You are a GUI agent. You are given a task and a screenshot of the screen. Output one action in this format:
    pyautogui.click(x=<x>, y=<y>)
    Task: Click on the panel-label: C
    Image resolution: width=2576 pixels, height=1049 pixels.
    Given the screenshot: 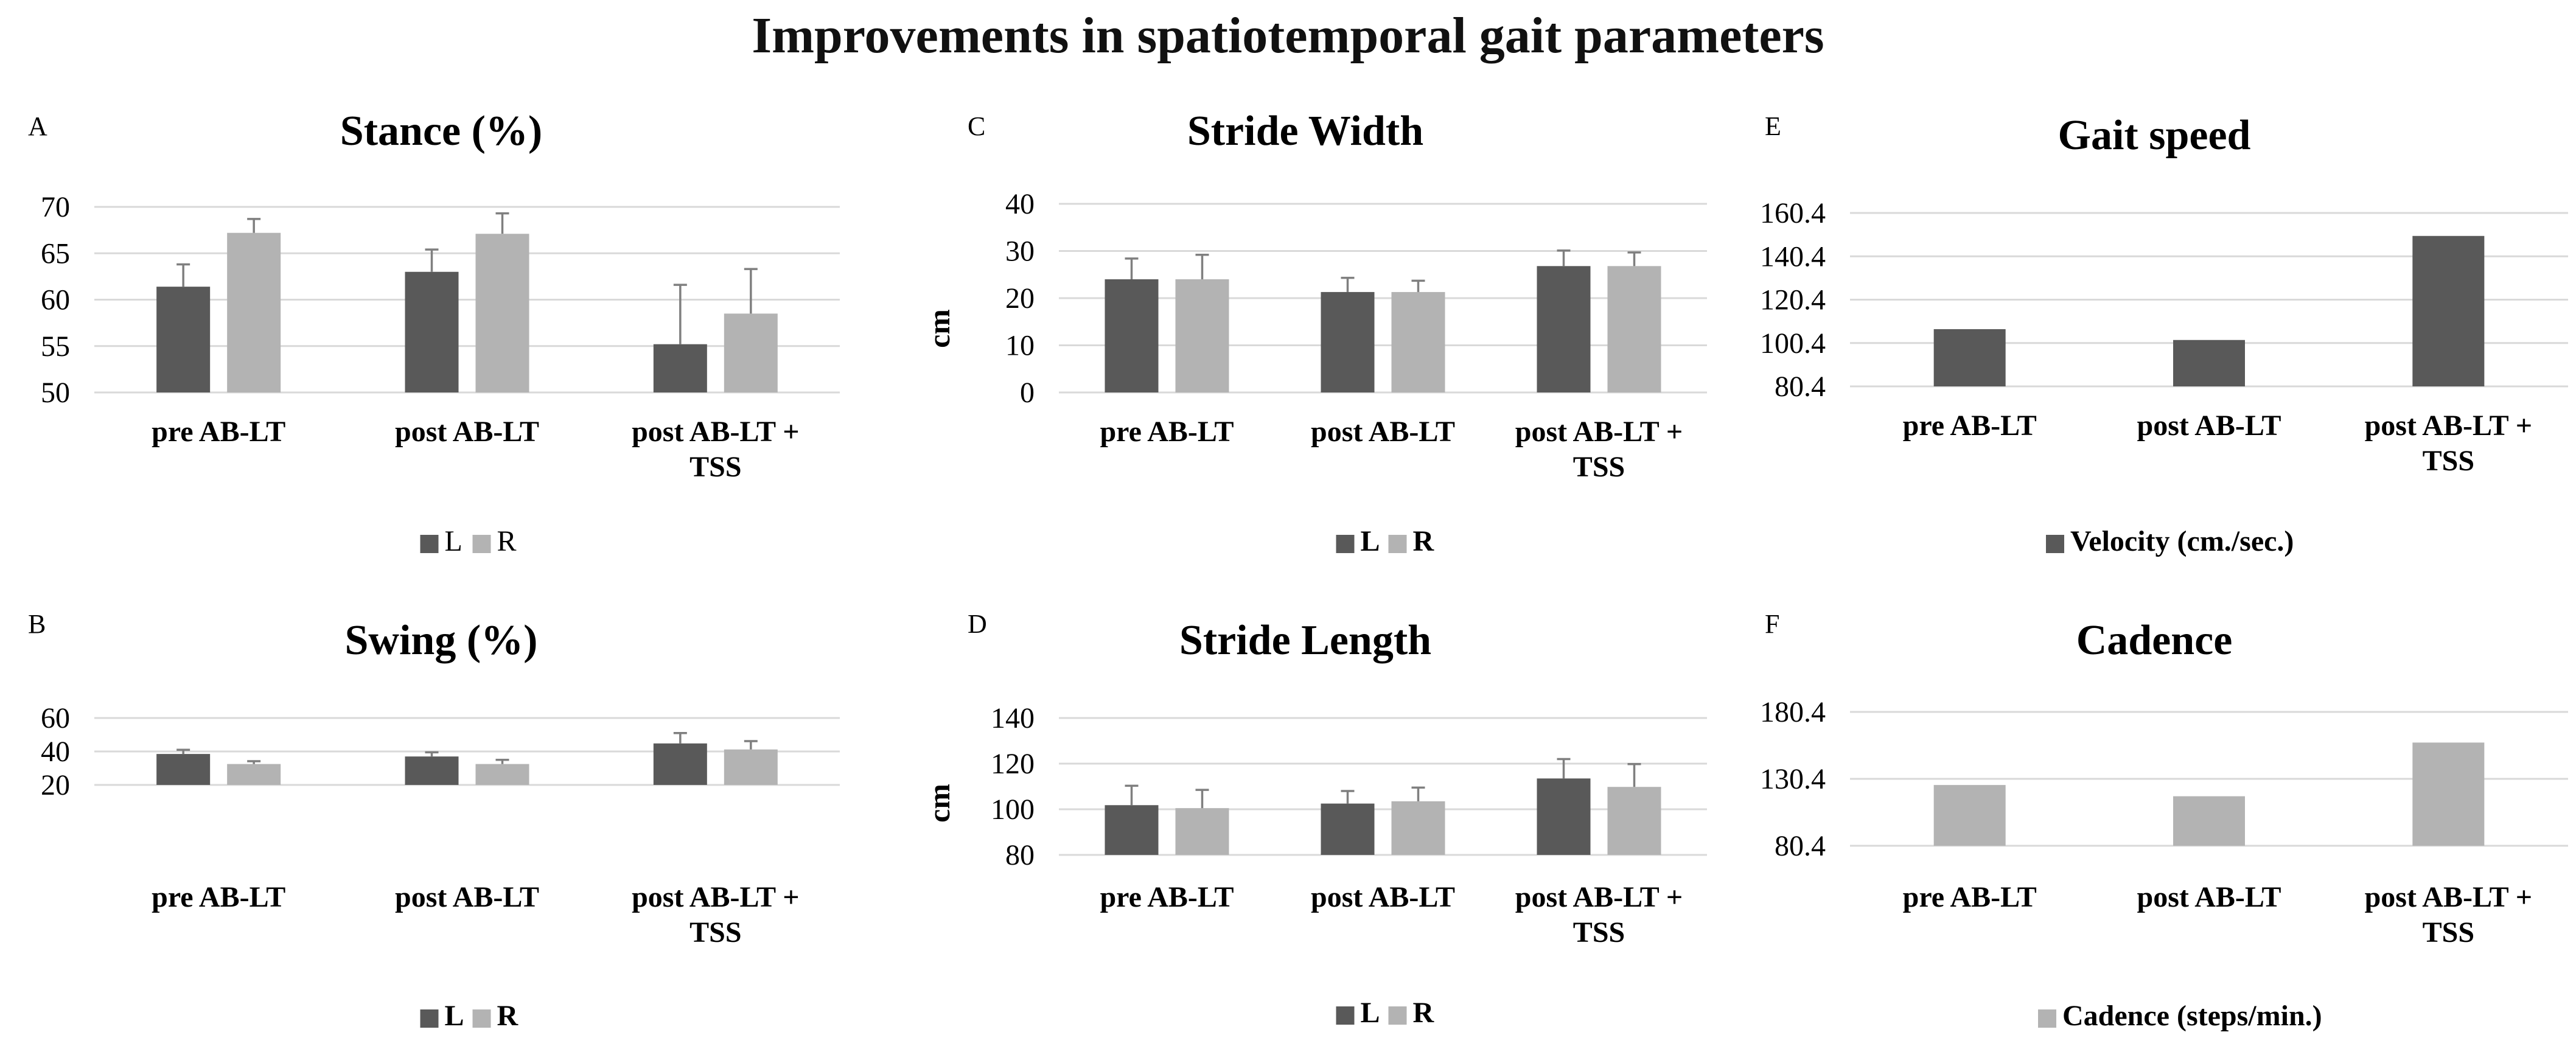 What is the action you would take?
    pyautogui.click(x=976, y=126)
    